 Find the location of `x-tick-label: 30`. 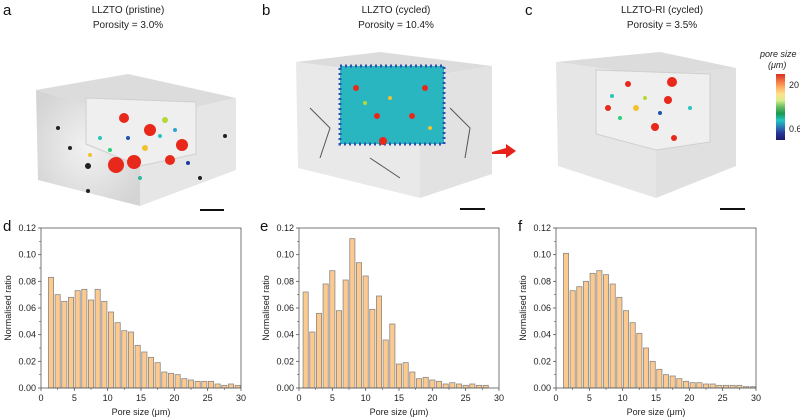

x-tick-label: 30 is located at coordinates (756, 398).